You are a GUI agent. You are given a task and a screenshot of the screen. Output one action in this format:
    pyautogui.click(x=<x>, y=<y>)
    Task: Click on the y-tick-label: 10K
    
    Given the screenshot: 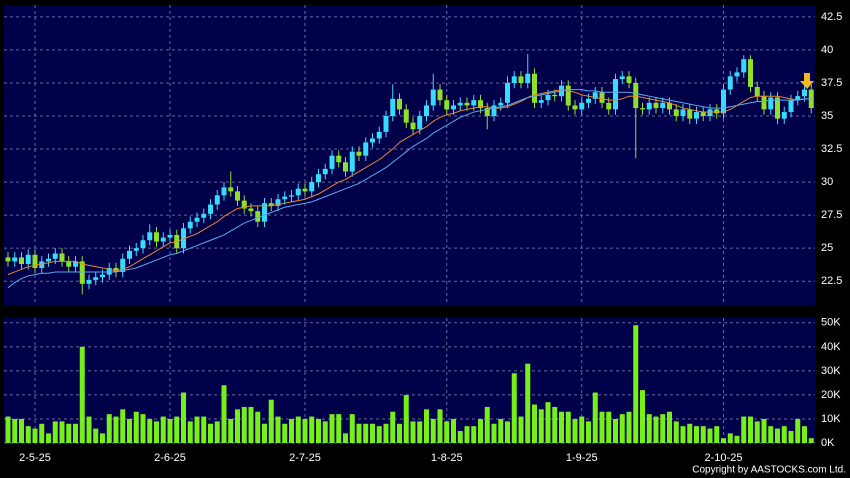 What is the action you would take?
    pyautogui.click(x=831, y=419)
    